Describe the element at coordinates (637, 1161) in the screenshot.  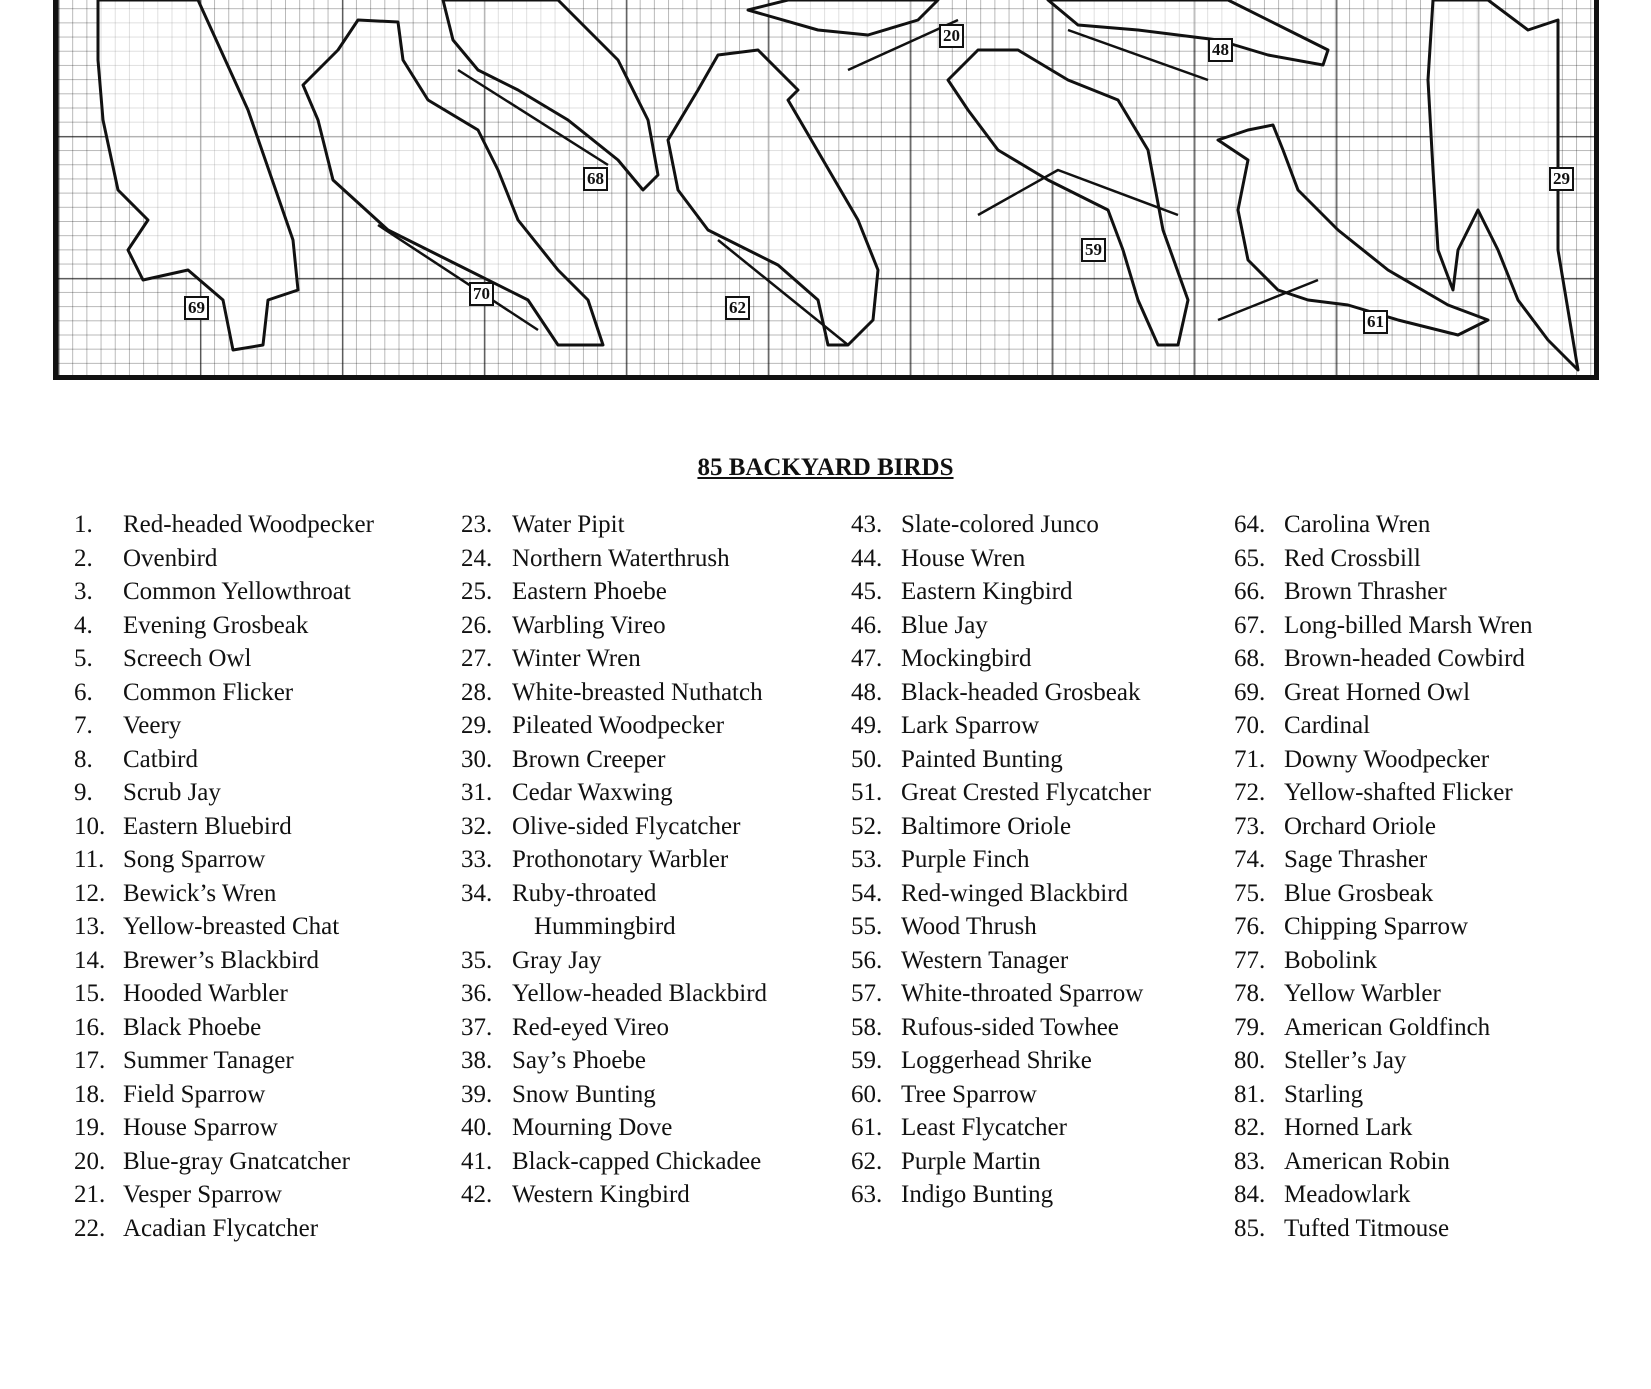
I see `bird-name: Black-capped Chickadee` at that location.